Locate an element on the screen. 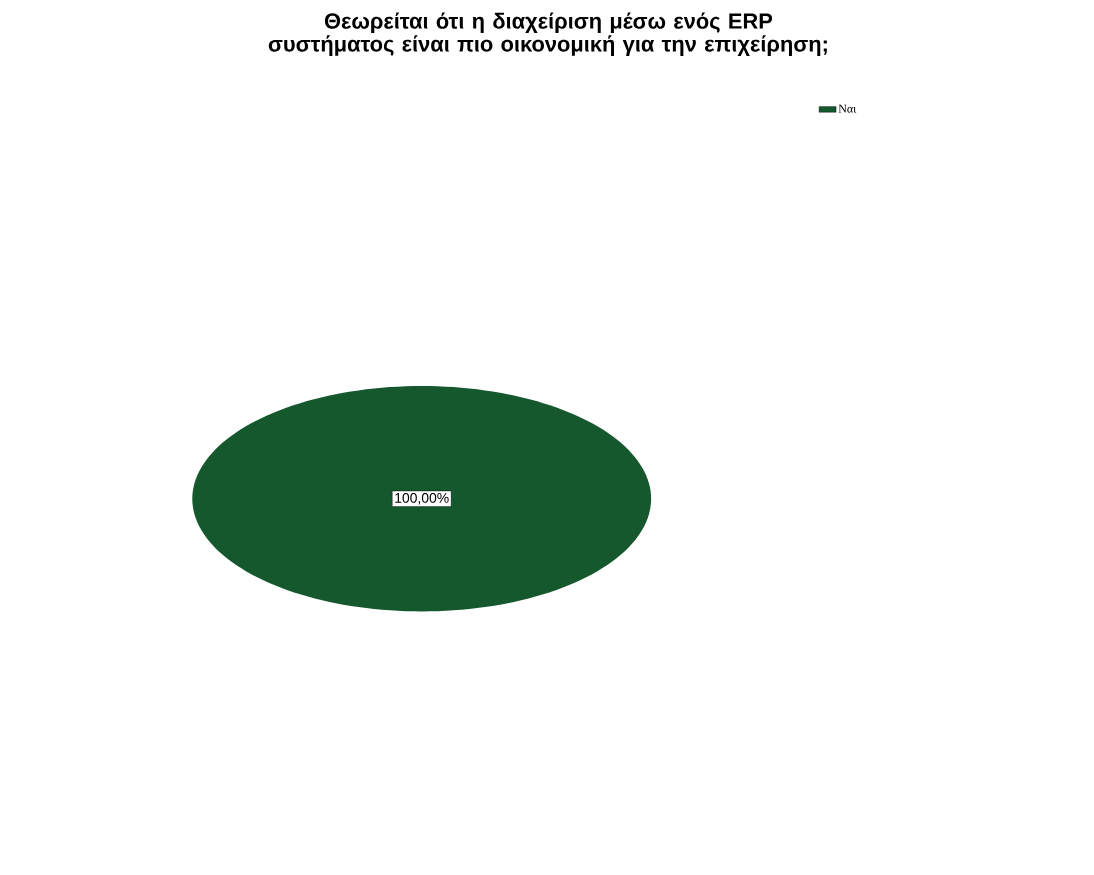  chart-title: Θεωρείται ότι η διαχείριση μέσω ενός ERP συστήματος είναι πιο οικονομική για την επιχείρηση; is located at coordinates (547, 34).